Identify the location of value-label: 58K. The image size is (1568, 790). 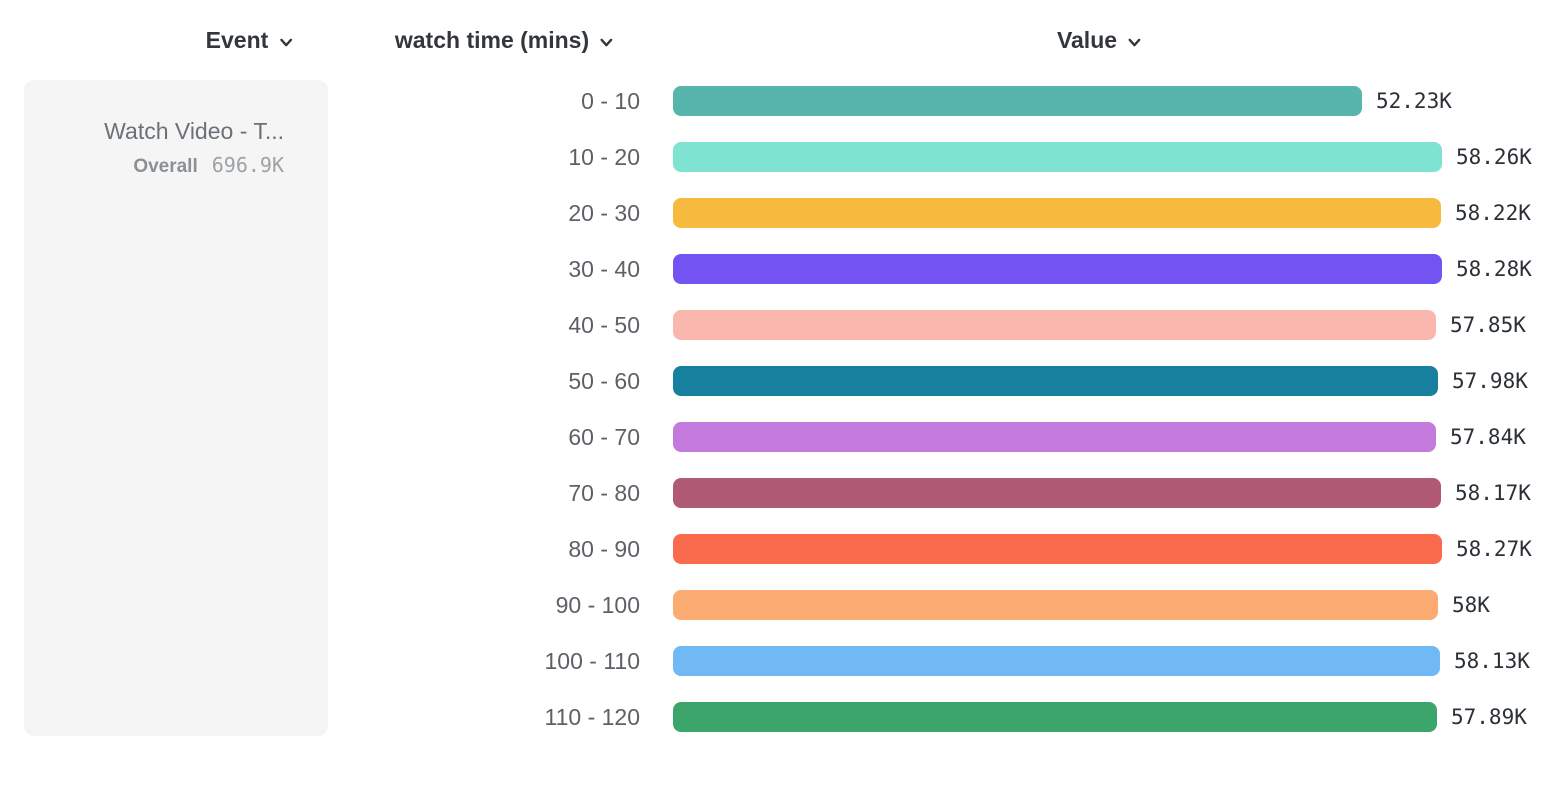
(1471, 605).